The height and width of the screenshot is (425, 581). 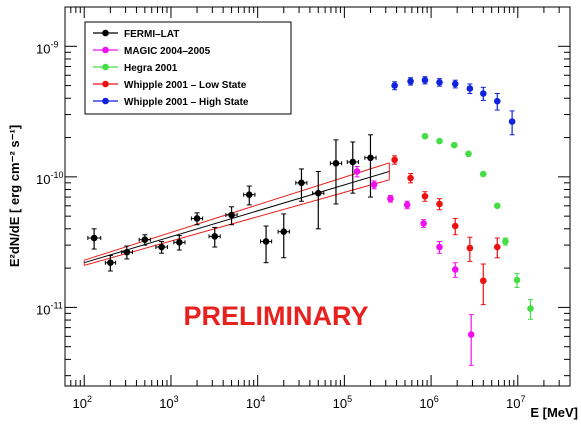 I want to click on legend-label: MAGIC 2004–2005, so click(x=167, y=51).